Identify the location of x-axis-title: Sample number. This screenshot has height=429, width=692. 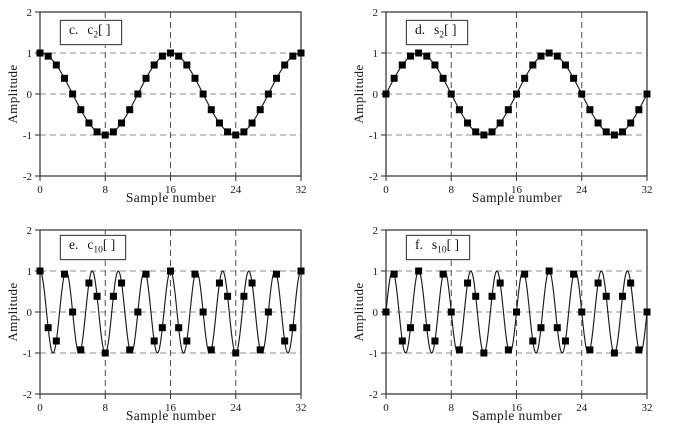
(171, 415).